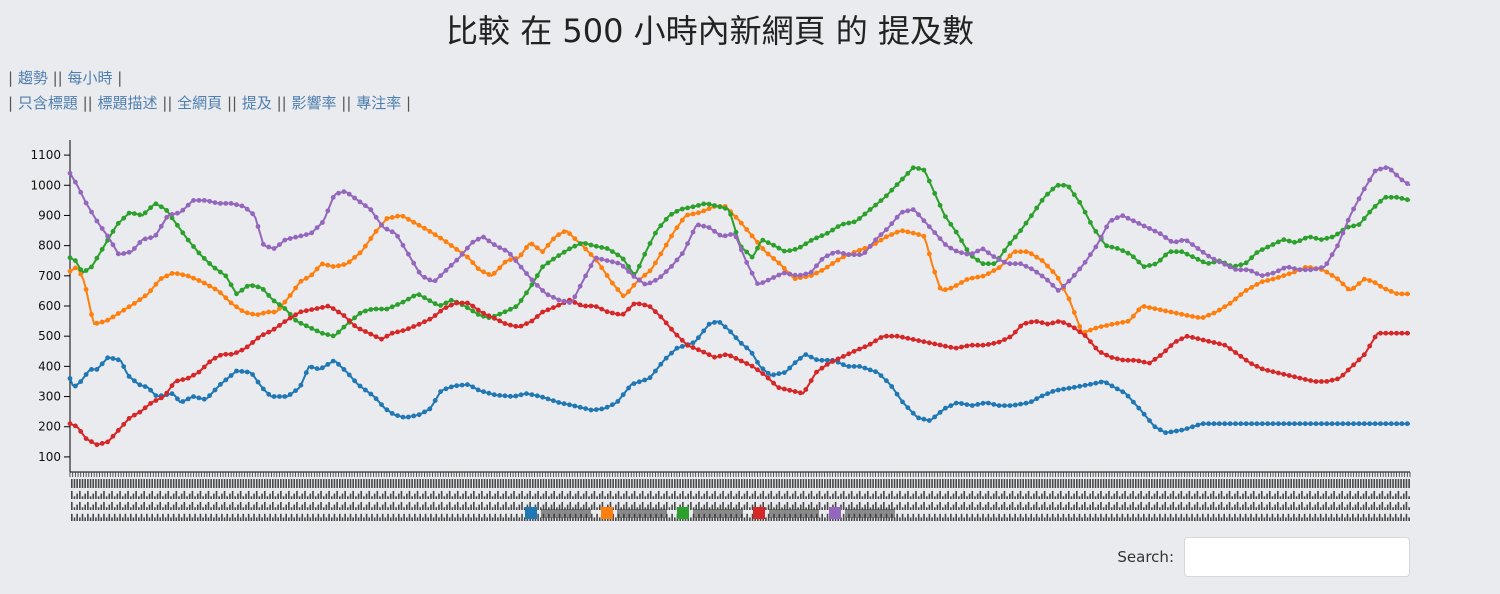 The image size is (1500, 594). I want to click on nav-link-influence: 影響率, so click(314, 103).